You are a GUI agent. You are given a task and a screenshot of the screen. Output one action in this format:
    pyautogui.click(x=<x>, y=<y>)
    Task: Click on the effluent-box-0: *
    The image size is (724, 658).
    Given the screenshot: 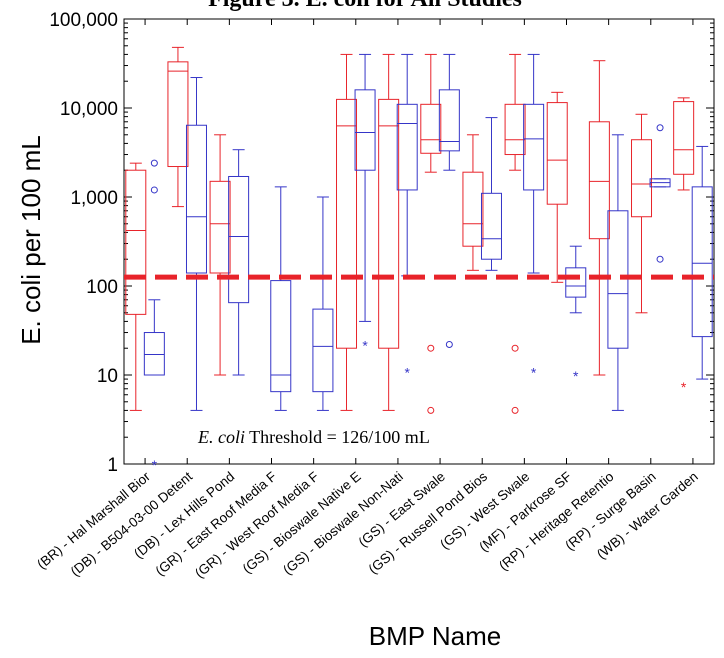 What is the action you would take?
    pyautogui.click(x=154, y=316)
    